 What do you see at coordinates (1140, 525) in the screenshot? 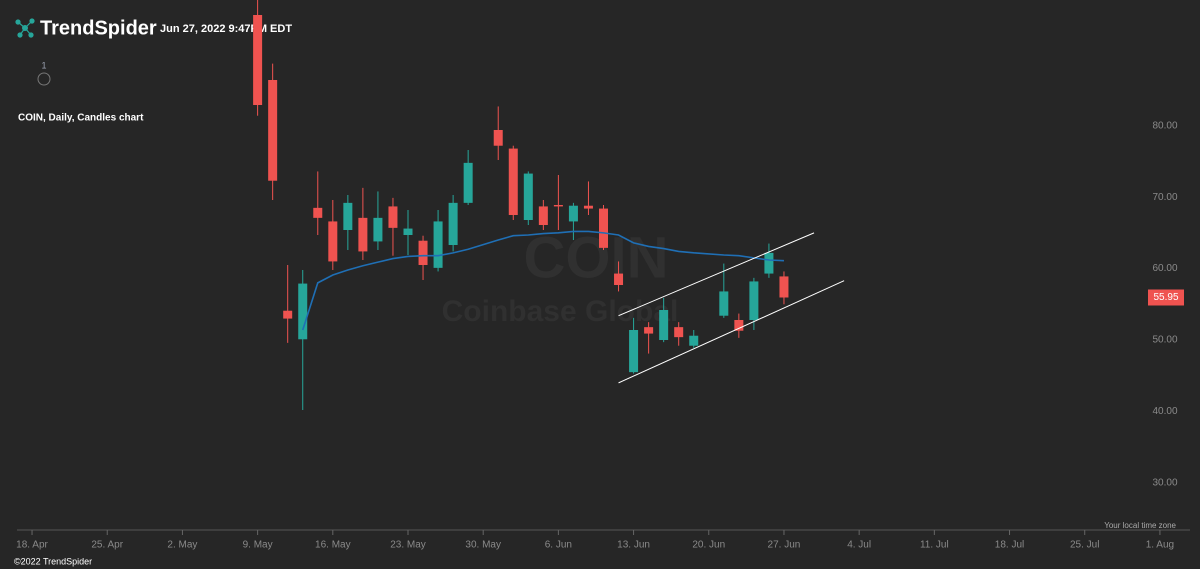
I see `timezone-note: Your local time zone` at bounding box center [1140, 525].